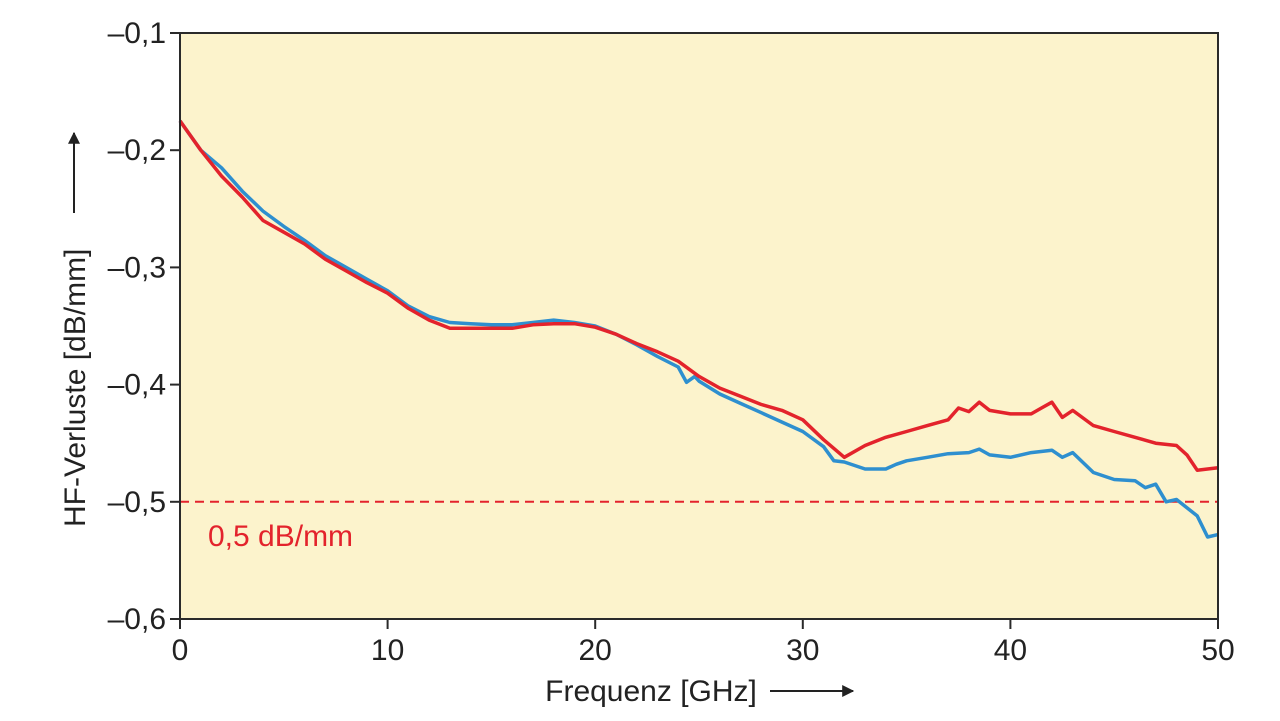 The image size is (1280, 721). I want to click on x-tick-label: 10, so click(387, 650).